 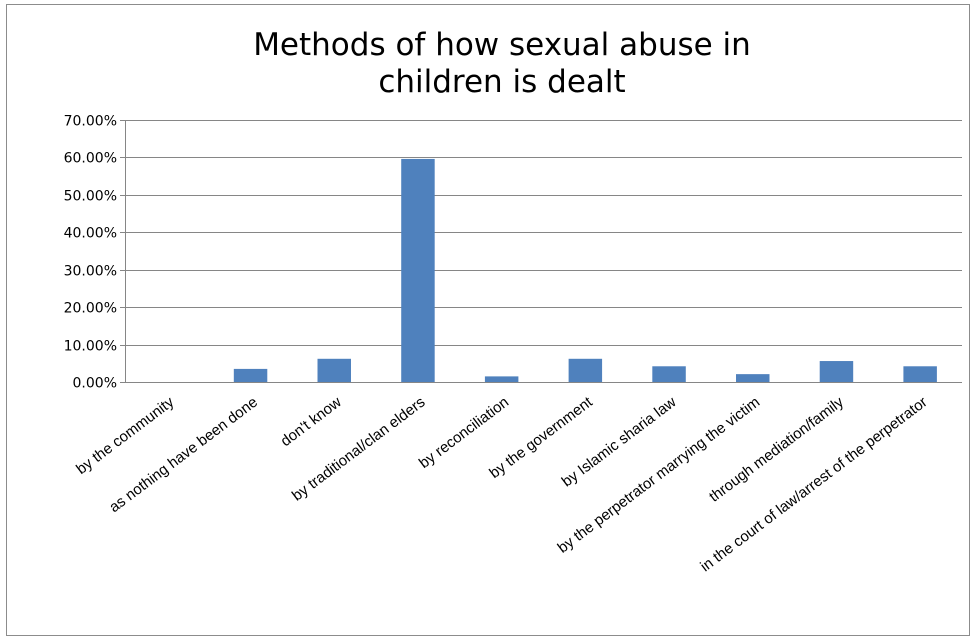 I want to click on x-category-label: through mediation/family, so click(x=776, y=449).